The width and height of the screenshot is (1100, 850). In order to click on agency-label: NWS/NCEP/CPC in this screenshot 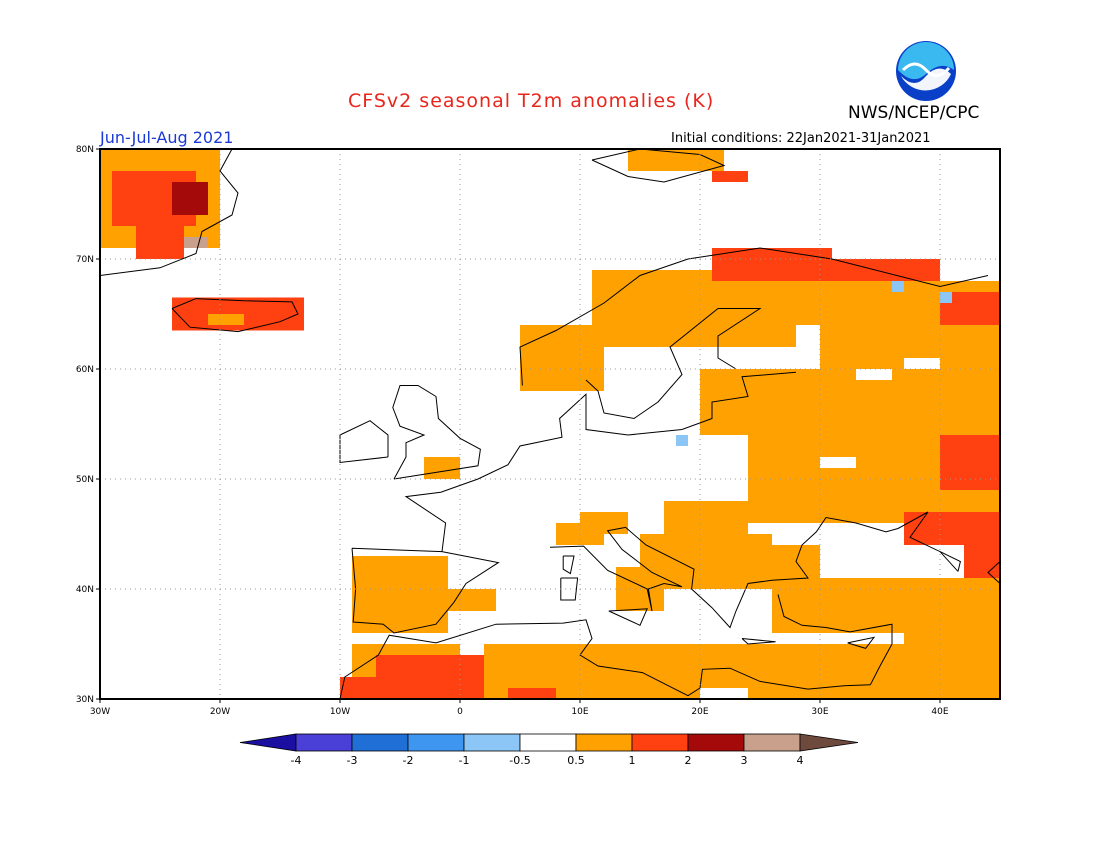, I will do `click(914, 113)`.